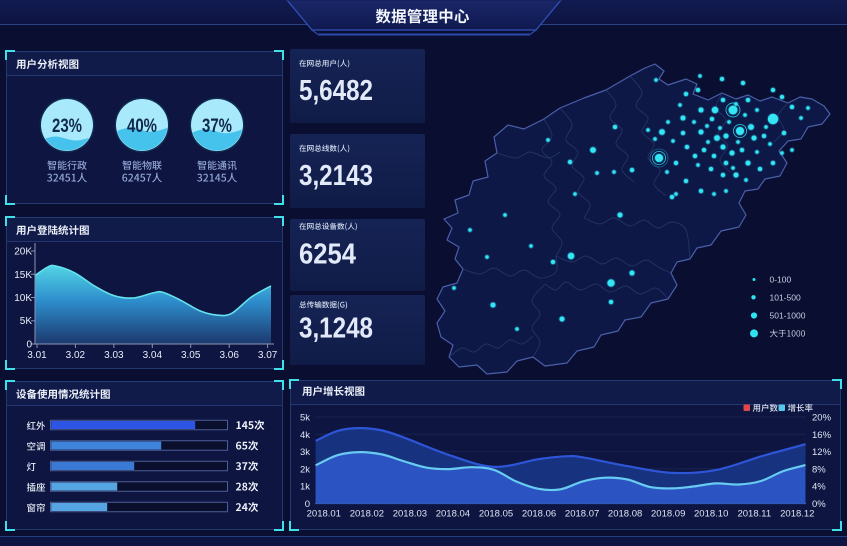  What do you see at coordinates (822, 435) in the screenshot?
I see `svg-text: 16%` at bounding box center [822, 435].